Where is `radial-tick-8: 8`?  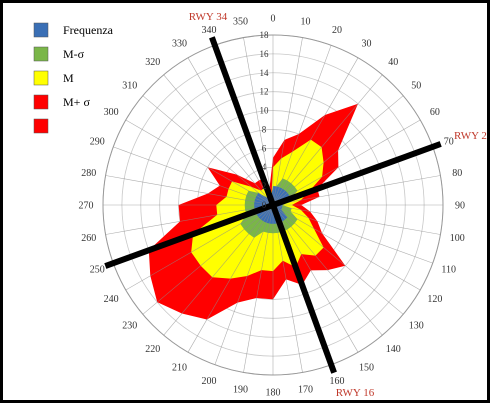
radial-tick-8: 8 is located at coordinates (264, 129).